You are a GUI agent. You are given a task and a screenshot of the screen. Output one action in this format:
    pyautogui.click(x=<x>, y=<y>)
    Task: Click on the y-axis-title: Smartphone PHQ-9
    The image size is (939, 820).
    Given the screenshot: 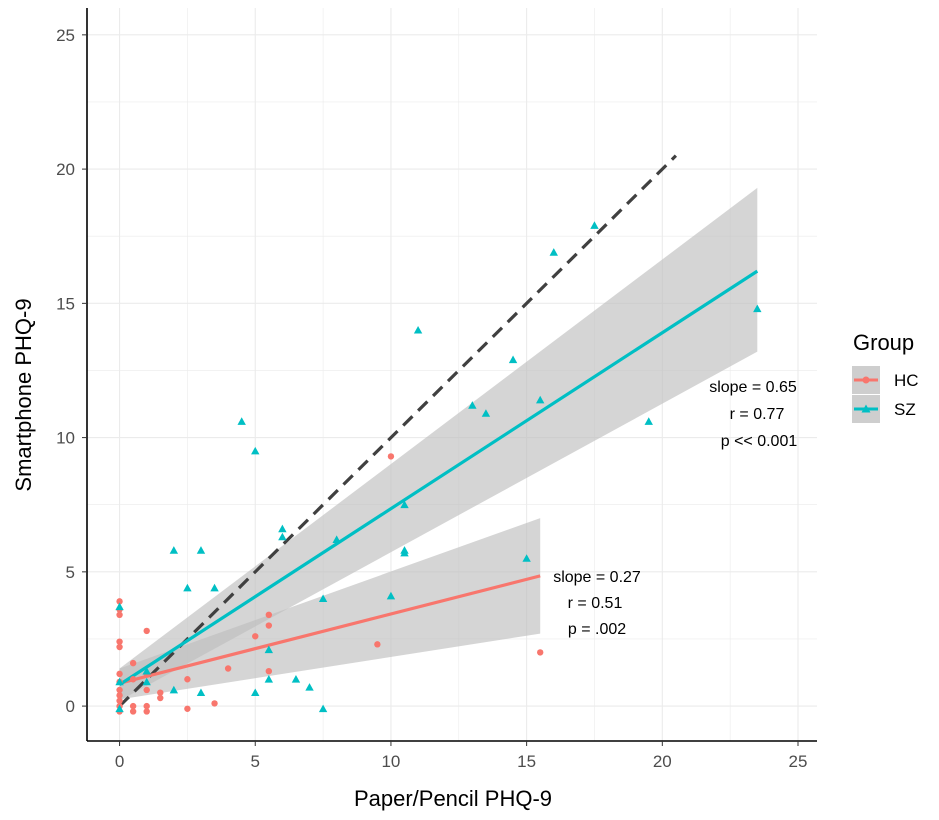 What is the action you would take?
    pyautogui.click(x=23, y=394)
    